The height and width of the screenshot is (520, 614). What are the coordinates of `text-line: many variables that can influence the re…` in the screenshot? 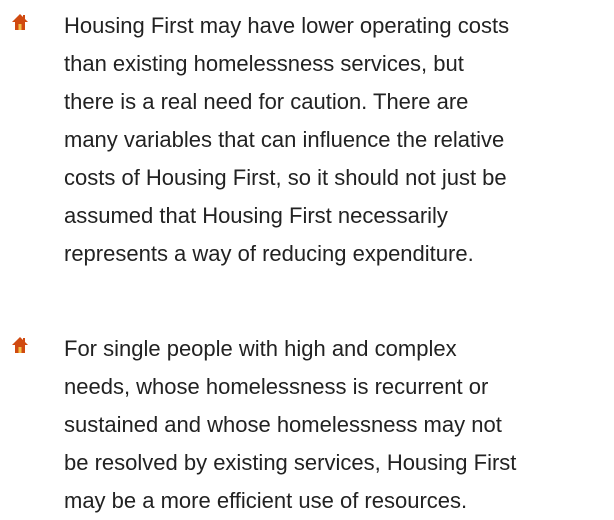 It's located at (284, 139).